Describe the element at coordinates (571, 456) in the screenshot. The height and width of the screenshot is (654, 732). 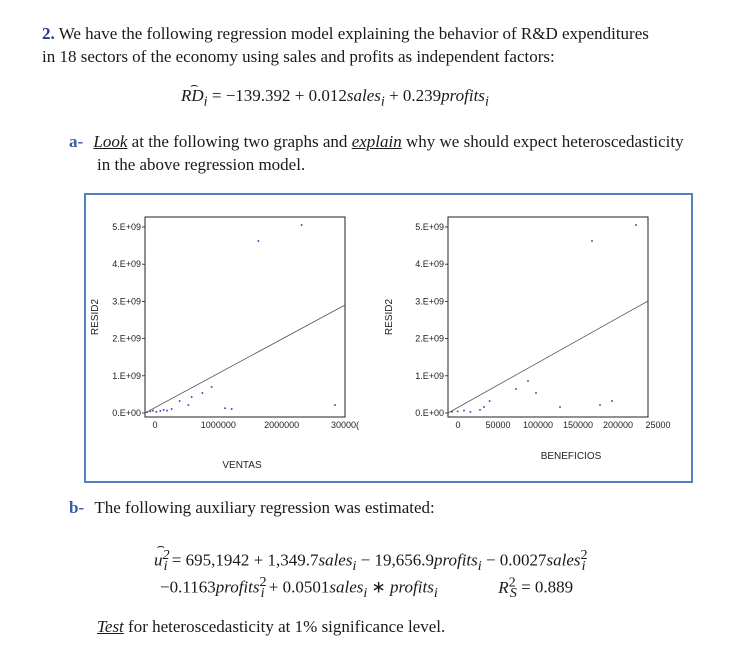
I see `chart-right-xlabel: BENEFICIOS` at that location.